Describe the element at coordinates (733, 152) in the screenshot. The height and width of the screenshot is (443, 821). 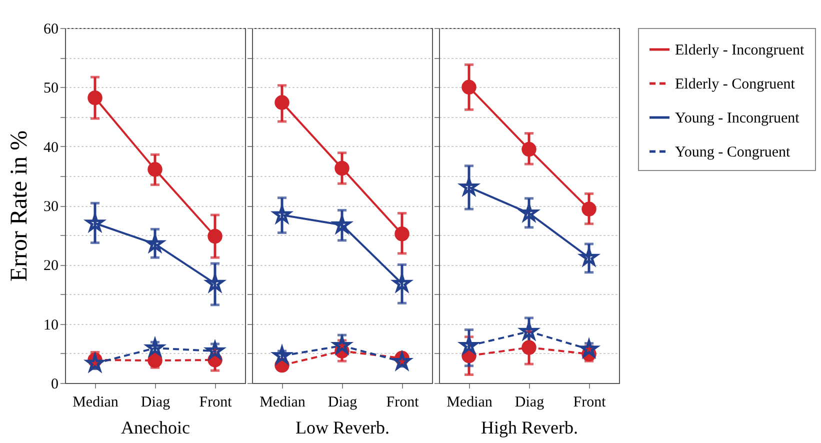
I see `legend-label: Young - Congruent` at that location.